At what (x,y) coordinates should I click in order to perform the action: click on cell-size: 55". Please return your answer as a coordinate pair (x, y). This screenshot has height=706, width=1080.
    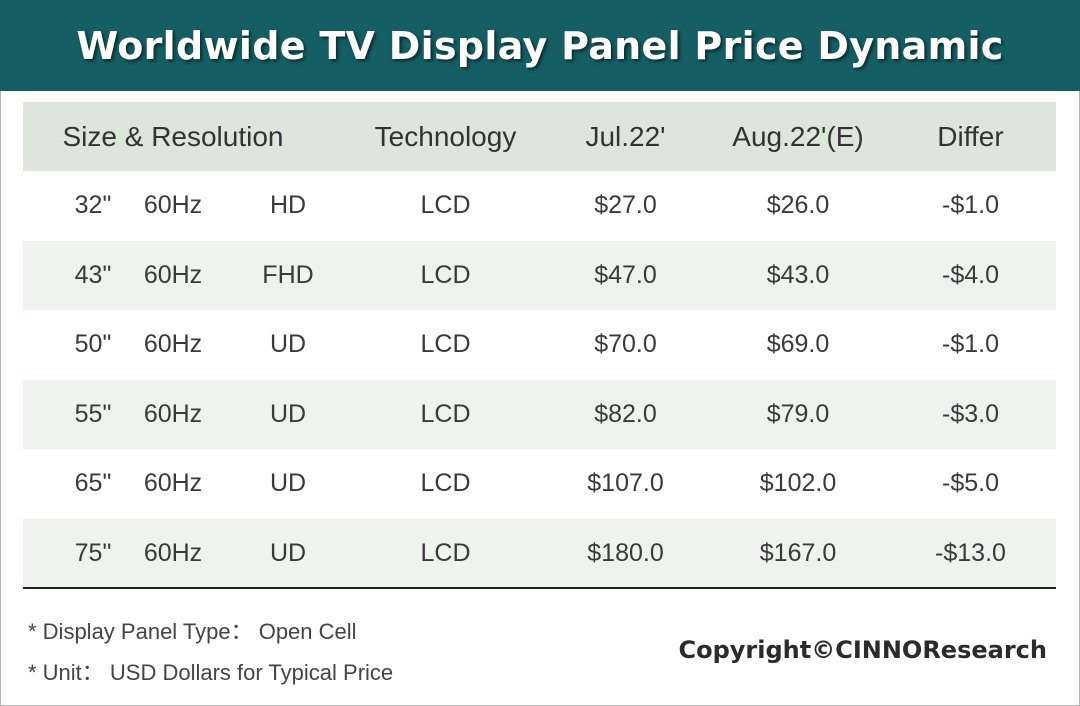
    Looking at the image, I should click on (93, 413).